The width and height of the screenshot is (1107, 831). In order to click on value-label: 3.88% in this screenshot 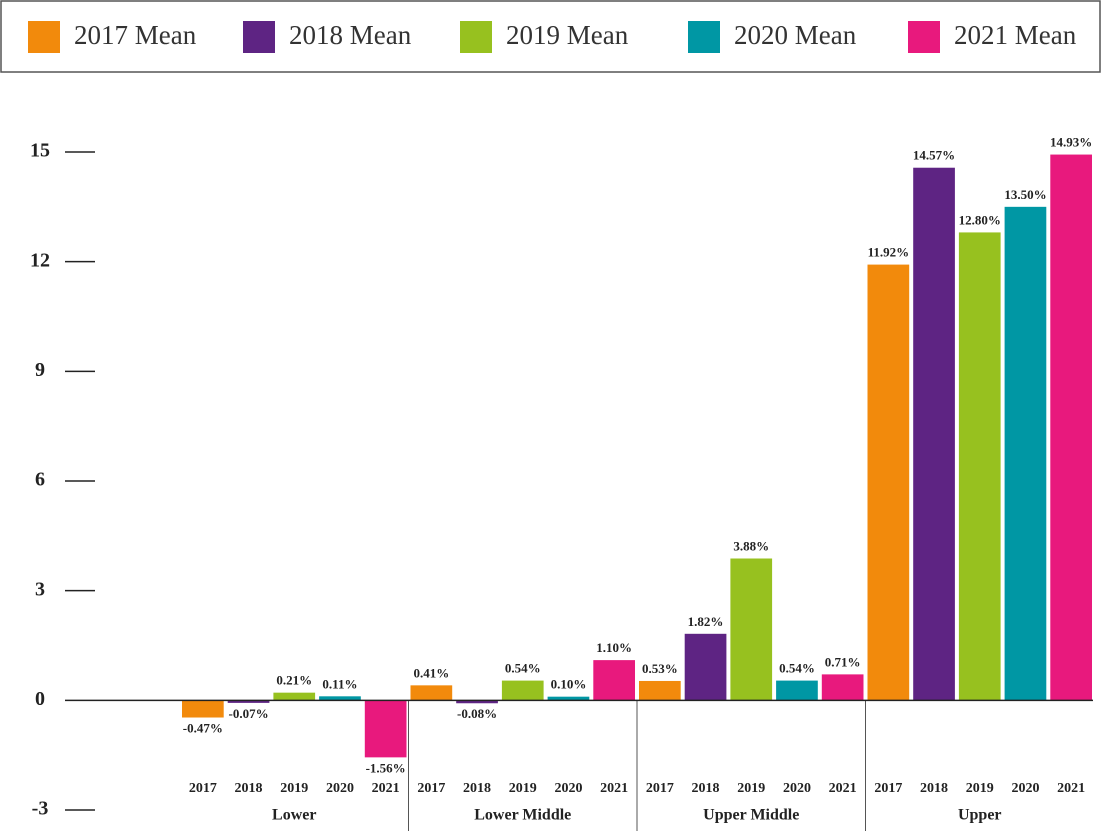, I will do `click(751, 545)`.